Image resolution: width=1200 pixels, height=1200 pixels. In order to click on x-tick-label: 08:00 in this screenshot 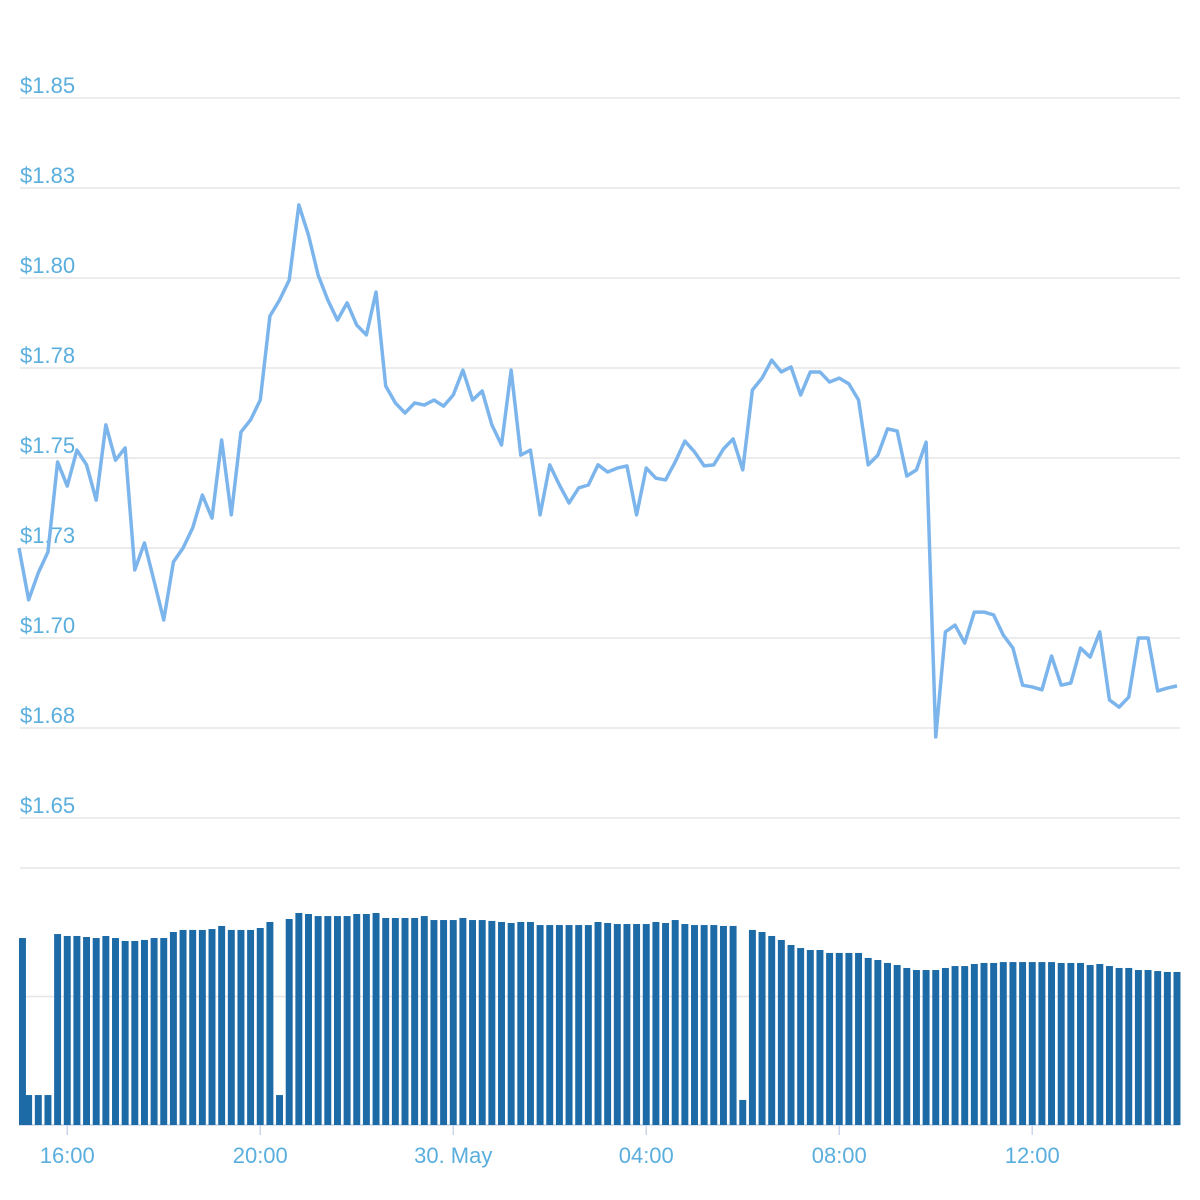, I will do `click(839, 1155)`.